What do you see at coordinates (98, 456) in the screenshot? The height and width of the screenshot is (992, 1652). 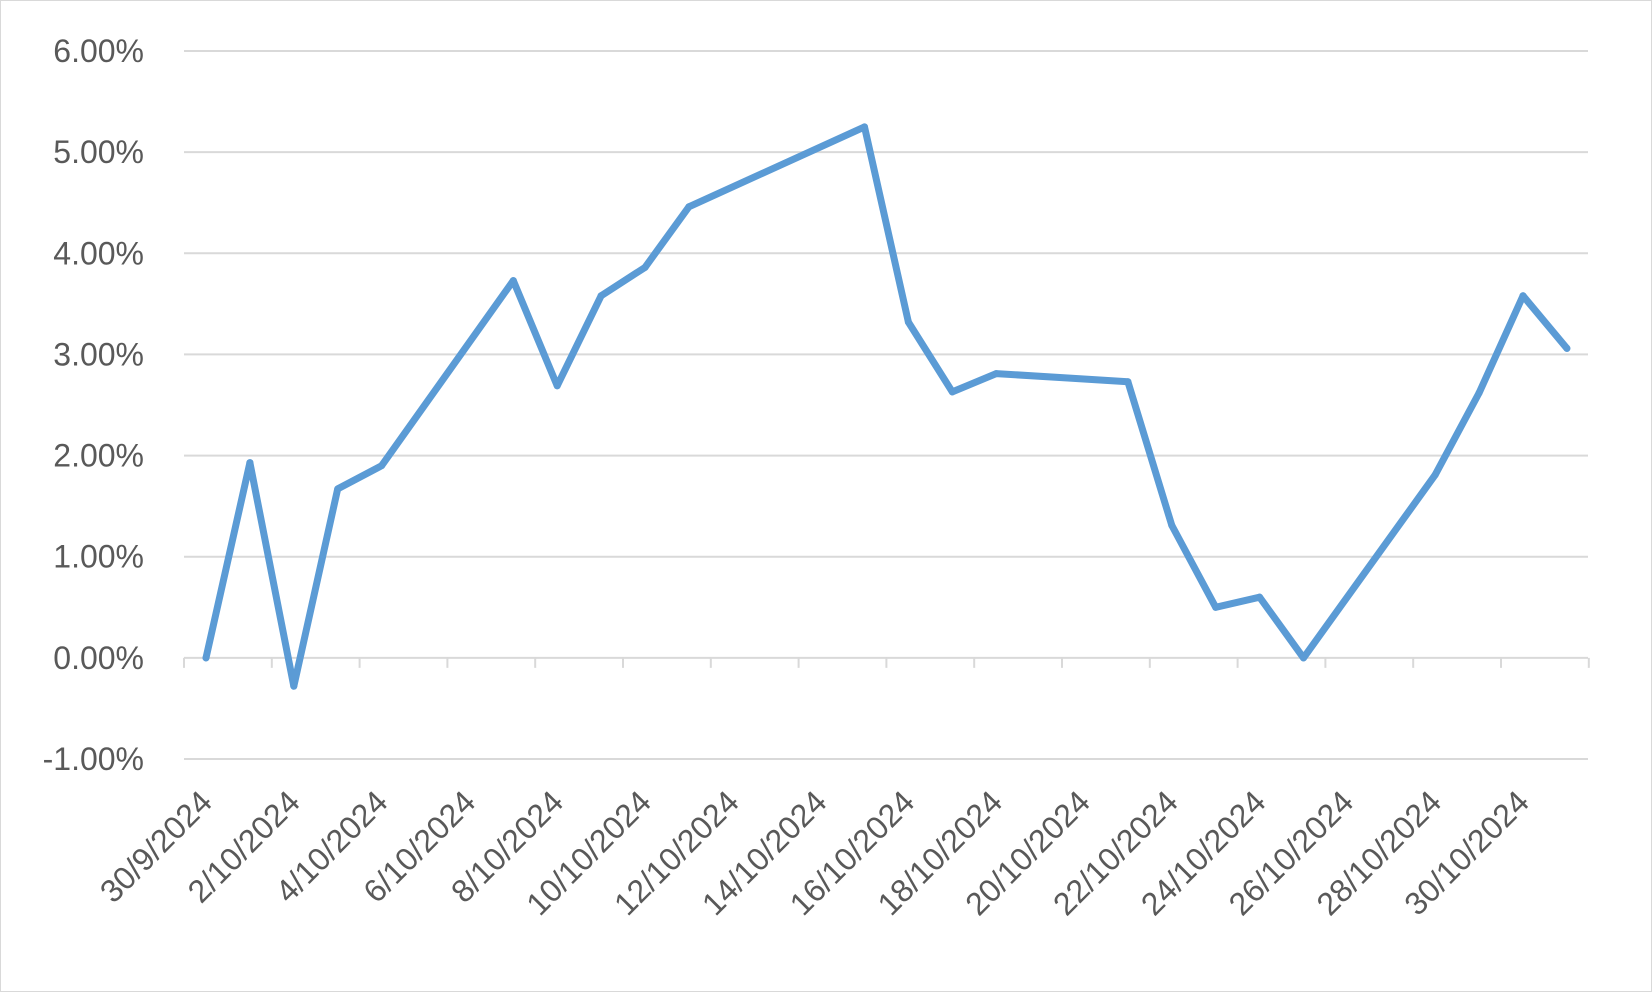 I see `y-tick-label: 2.00%` at bounding box center [98, 456].